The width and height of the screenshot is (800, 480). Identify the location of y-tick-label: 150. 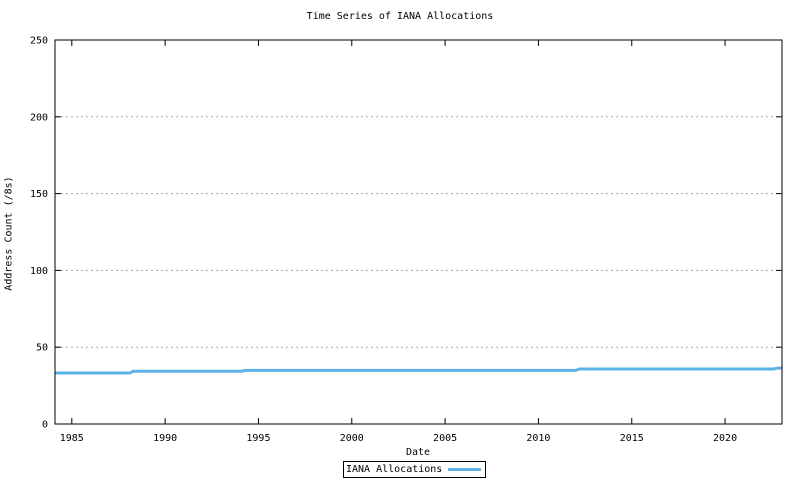
(39, 194).